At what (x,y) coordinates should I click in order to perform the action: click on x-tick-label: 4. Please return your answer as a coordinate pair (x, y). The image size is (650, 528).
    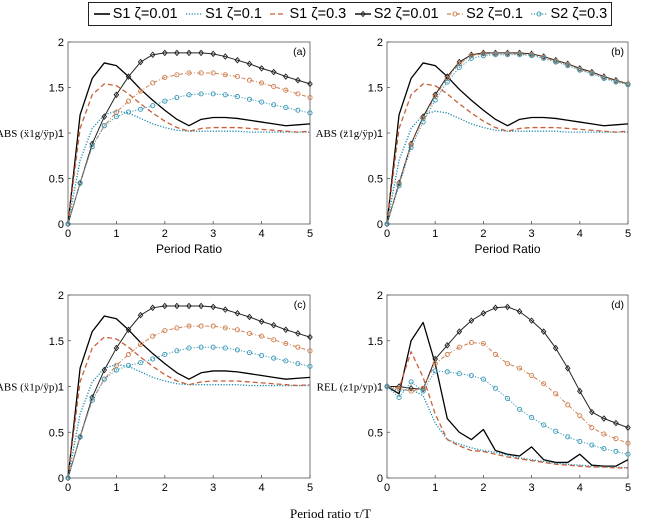
    Looking at the image, I should click on (262, 234).